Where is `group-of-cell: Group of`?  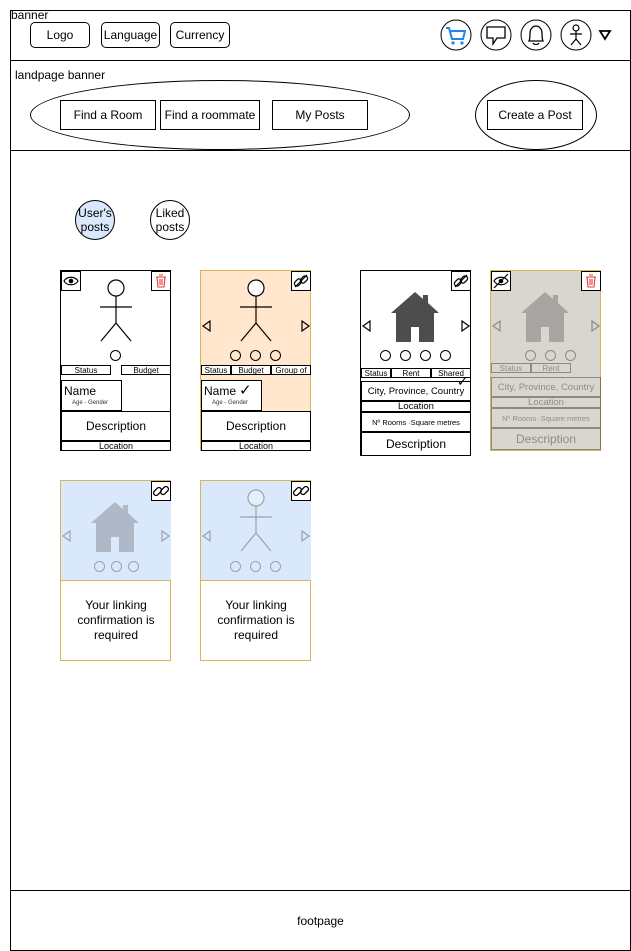
group-of-cell: Group of is located at coordinates (291, 370).